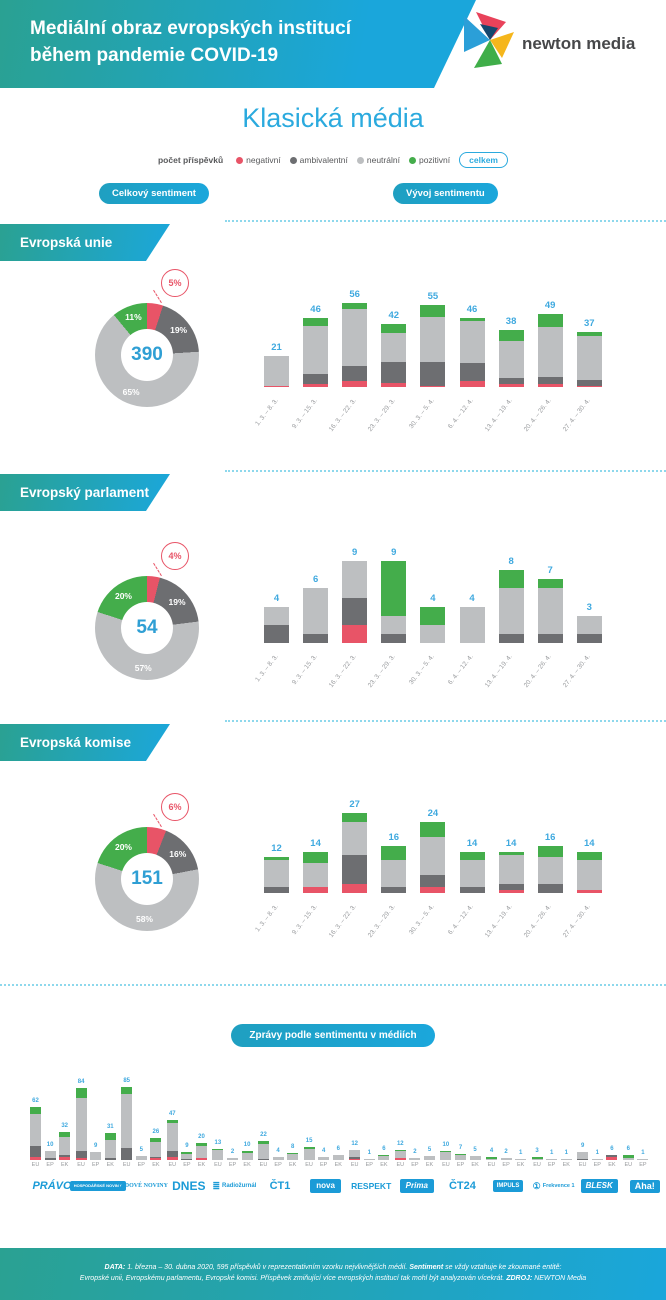 The width and height of the screenshot is (666, 1300). What do you see at coordinates (175, 807) in the screenshot?
I see `negative-share-callout: 6%` at bounding box center [175, 807].